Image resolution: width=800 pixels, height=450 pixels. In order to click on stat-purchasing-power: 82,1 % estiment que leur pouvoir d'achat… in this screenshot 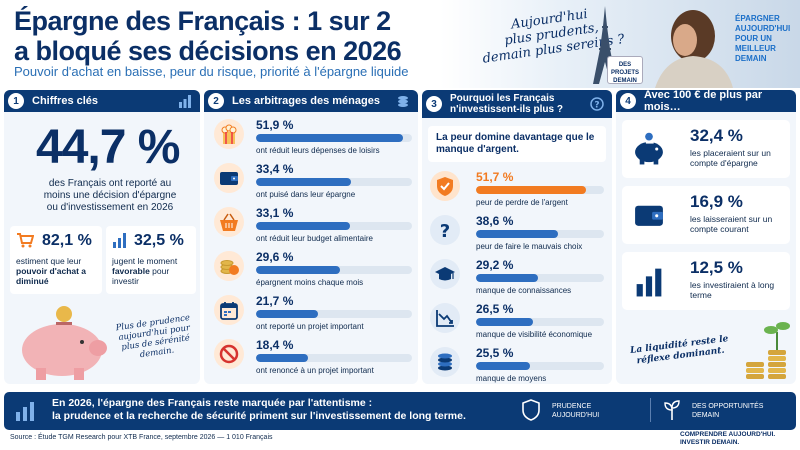, I will do `click(56, 260)`.